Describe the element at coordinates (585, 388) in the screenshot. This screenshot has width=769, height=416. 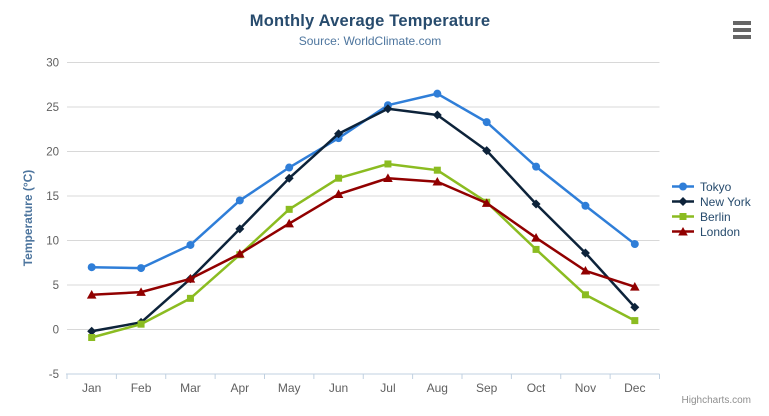
I see `x-axis-label: Nov` at that location.